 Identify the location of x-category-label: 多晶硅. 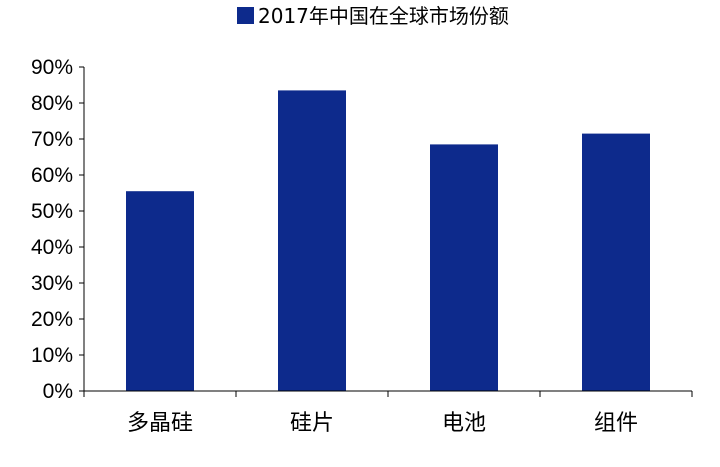
(160, 423).